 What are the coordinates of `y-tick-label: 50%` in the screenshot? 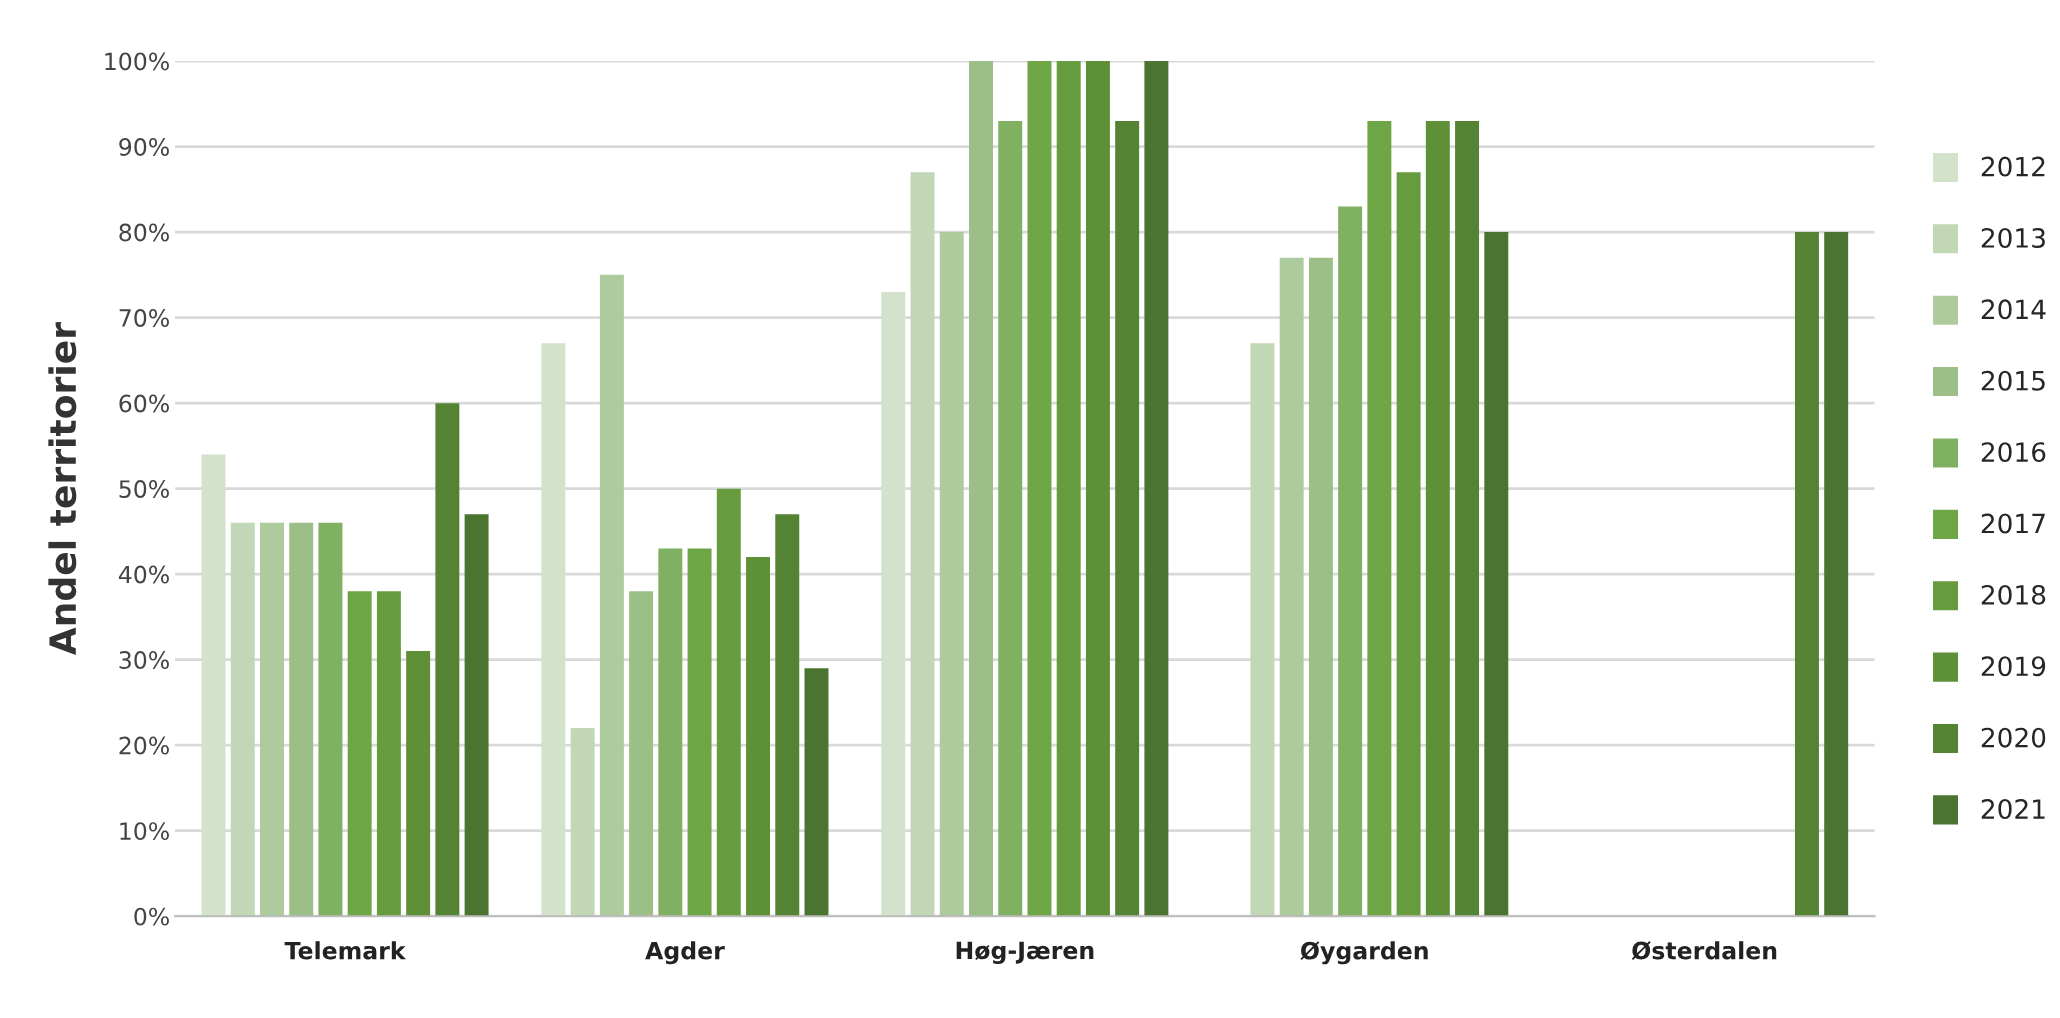 It's located at (144, 489).